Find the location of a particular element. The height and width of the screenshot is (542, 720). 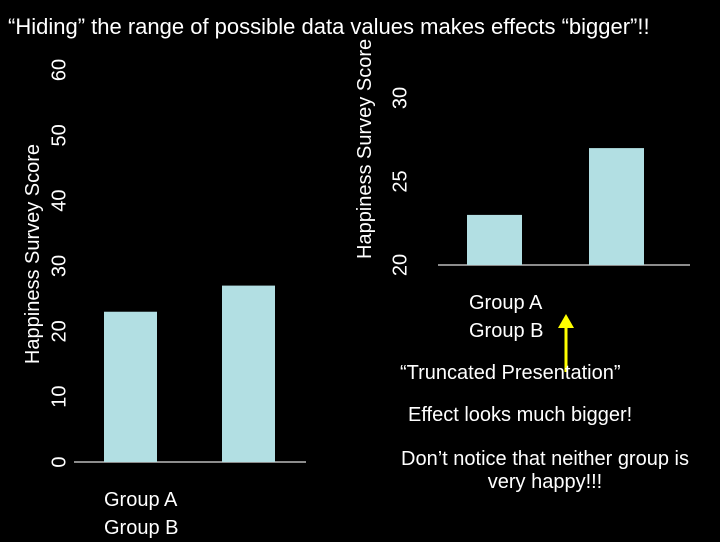

left-y-tick-label: 40 is located at coordinates (59, 201).